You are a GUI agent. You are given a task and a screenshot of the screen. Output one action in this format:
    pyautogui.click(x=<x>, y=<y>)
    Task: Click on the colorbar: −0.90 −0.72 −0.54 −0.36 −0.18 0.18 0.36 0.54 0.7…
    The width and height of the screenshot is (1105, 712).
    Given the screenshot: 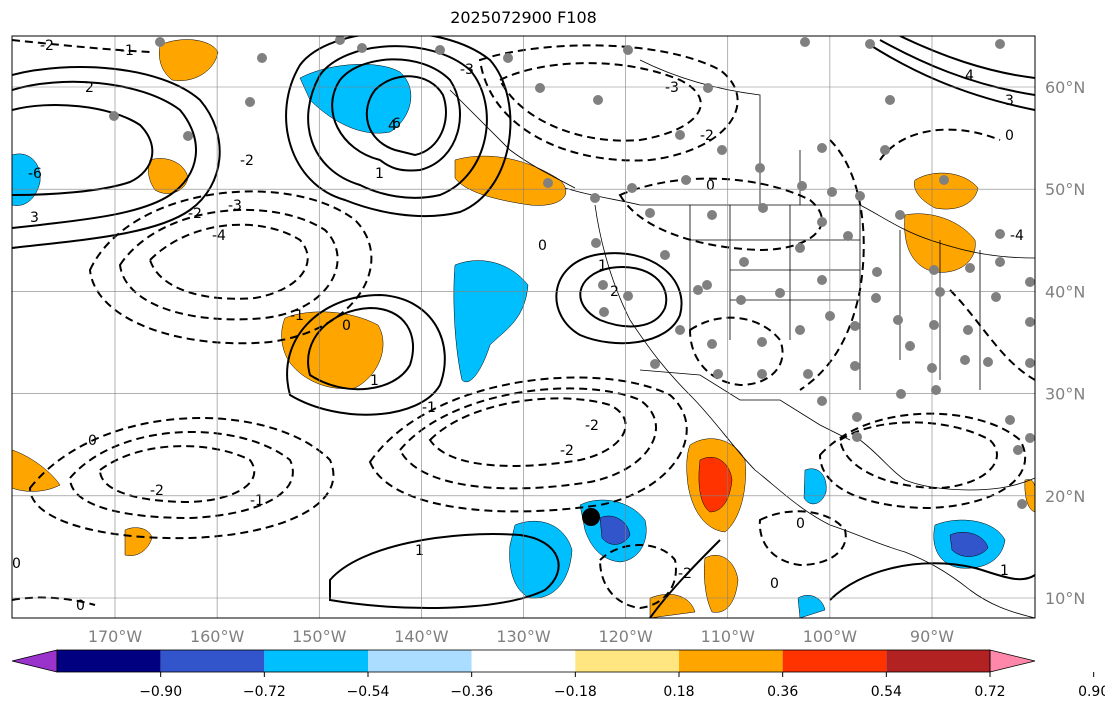 What is the action you would take?
    pyautogui.click(x=558, y=674)
    